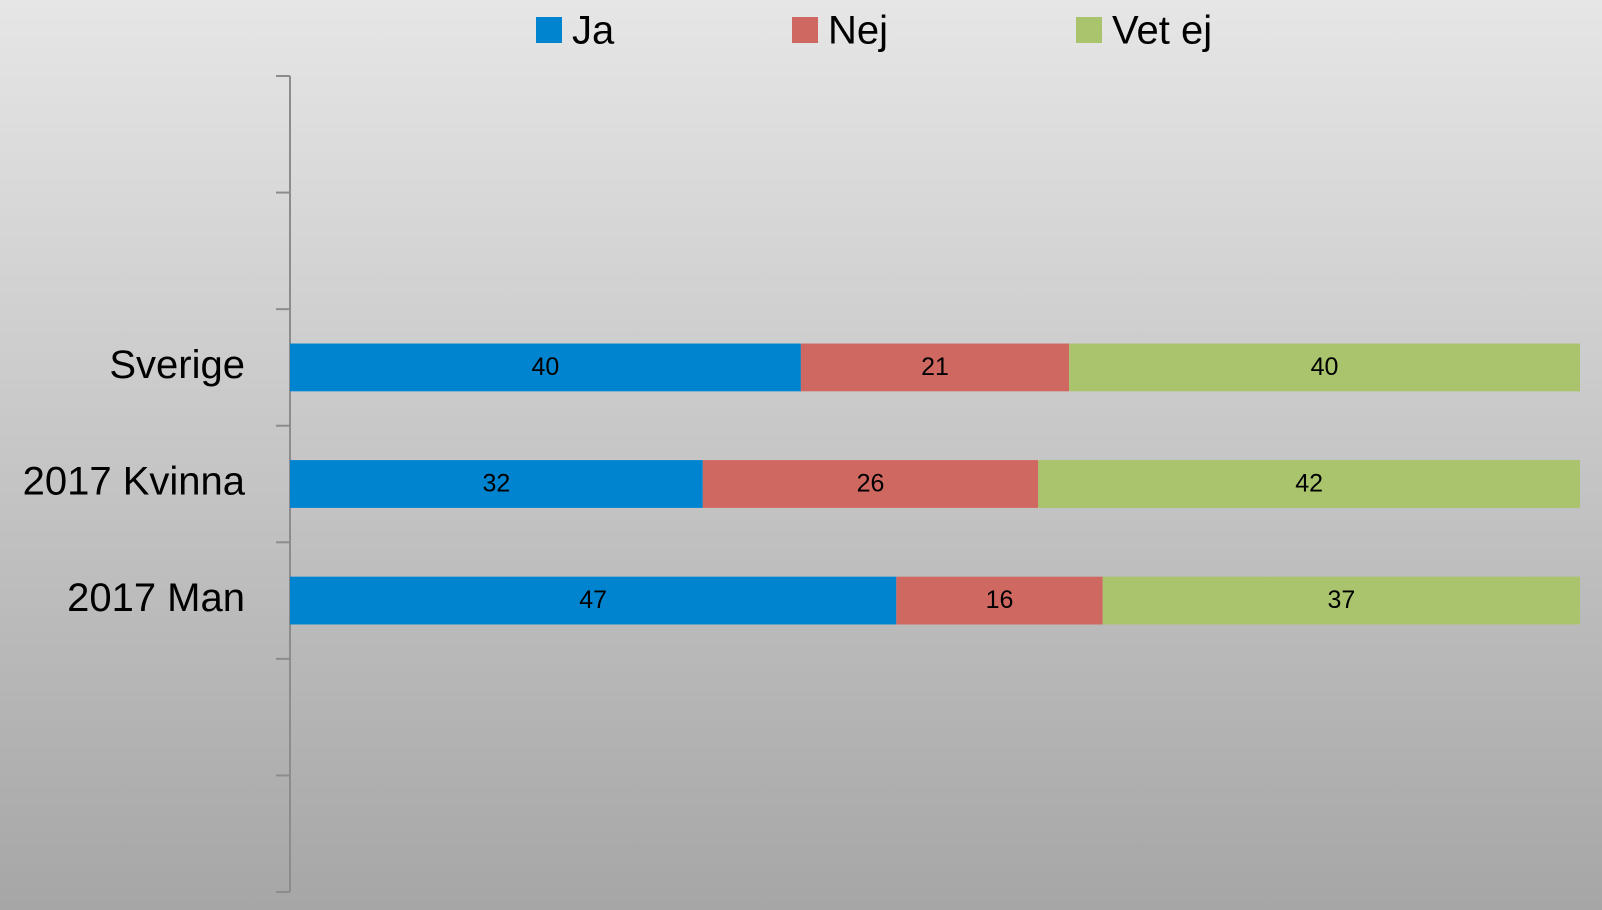 The height and width of the screenshot is (910, 1602). Describe the element at coordinates (156, 598) in the screenshot. I see `category-label: 2017 Man` at that location.